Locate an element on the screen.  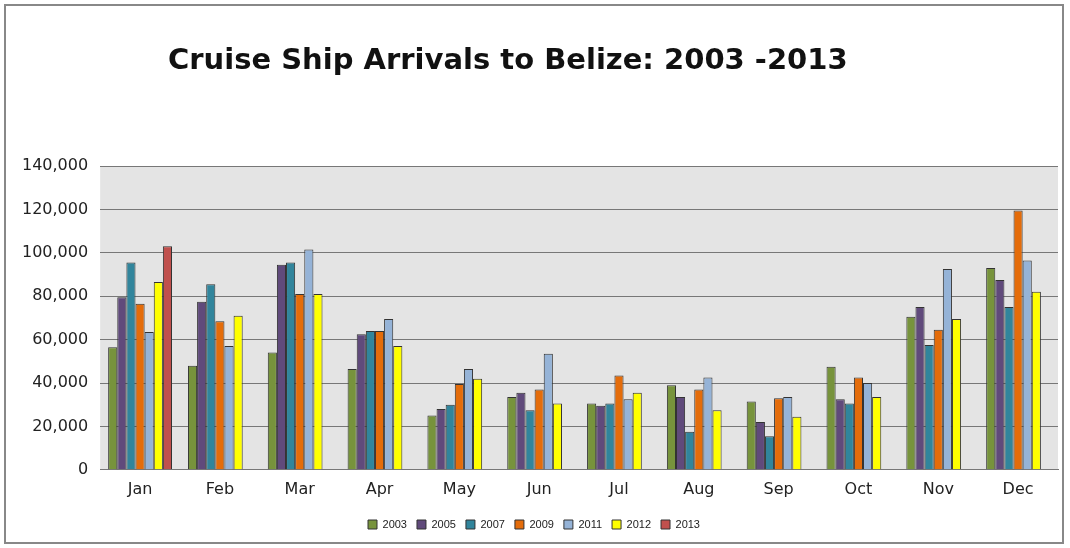
x-tick-label: Mar is located at coordinates (300, 488).